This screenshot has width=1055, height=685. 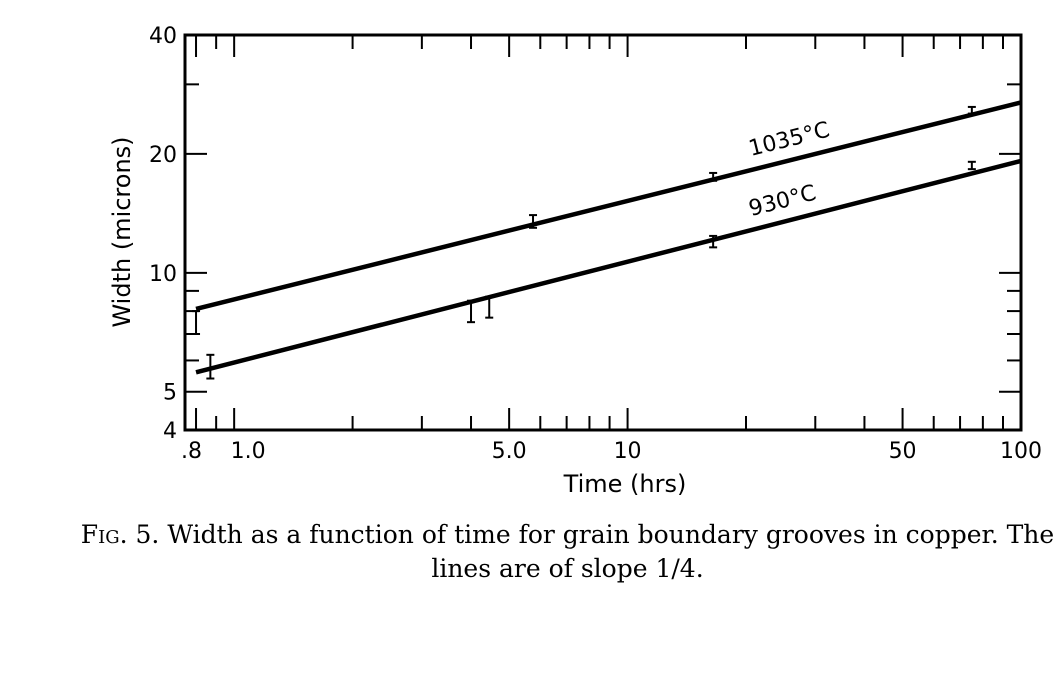 What do you see at coordinates (122, 231) in the screenshot?
I see `y-axis-title: Width (microns)` at bounding box center [122, 231].